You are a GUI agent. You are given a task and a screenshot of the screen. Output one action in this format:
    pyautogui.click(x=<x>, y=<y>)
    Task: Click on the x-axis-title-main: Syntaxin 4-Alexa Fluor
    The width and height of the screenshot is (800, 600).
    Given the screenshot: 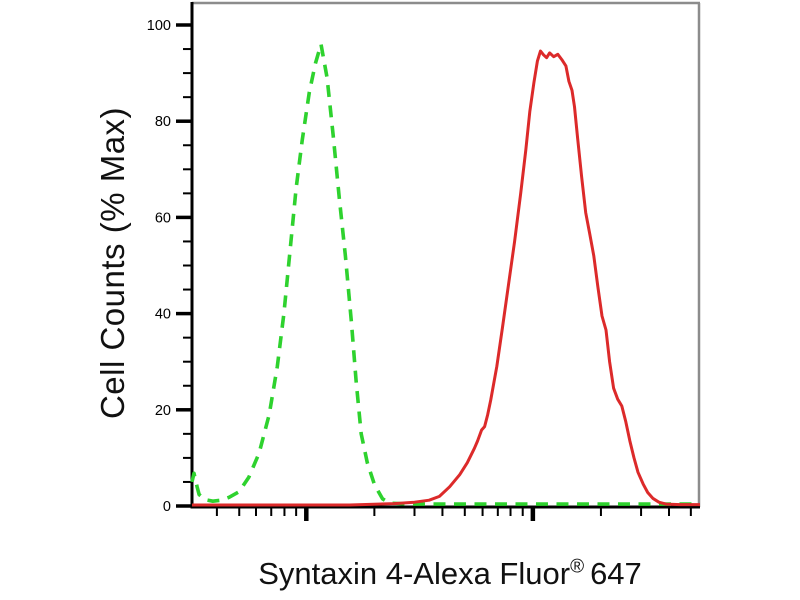 What is the action you would take?
    pyautogui.click(x=414, y=573)
    